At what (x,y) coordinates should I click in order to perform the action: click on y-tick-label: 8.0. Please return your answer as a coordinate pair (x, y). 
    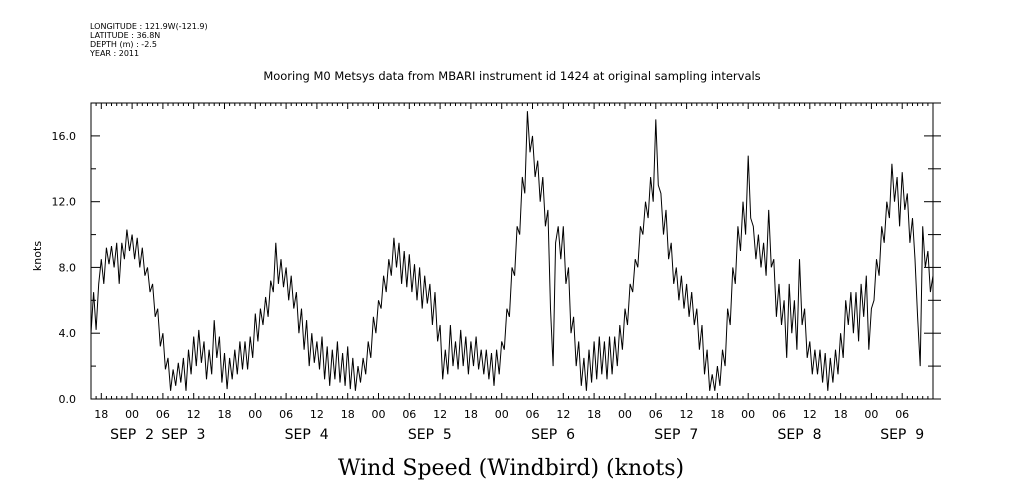
    Looking at the image, I should click on (68, 267).